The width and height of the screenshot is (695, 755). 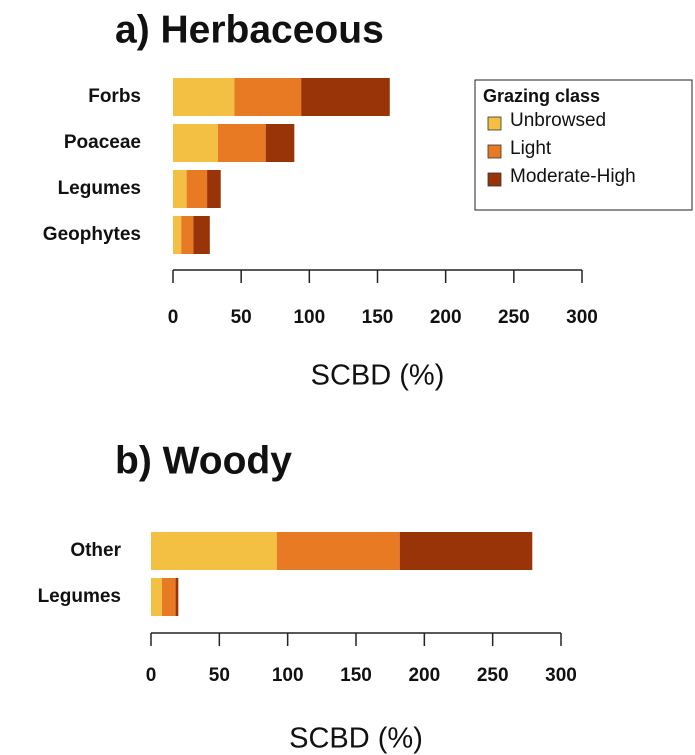 I want to click on legend-box, so click(x=583, y=145).